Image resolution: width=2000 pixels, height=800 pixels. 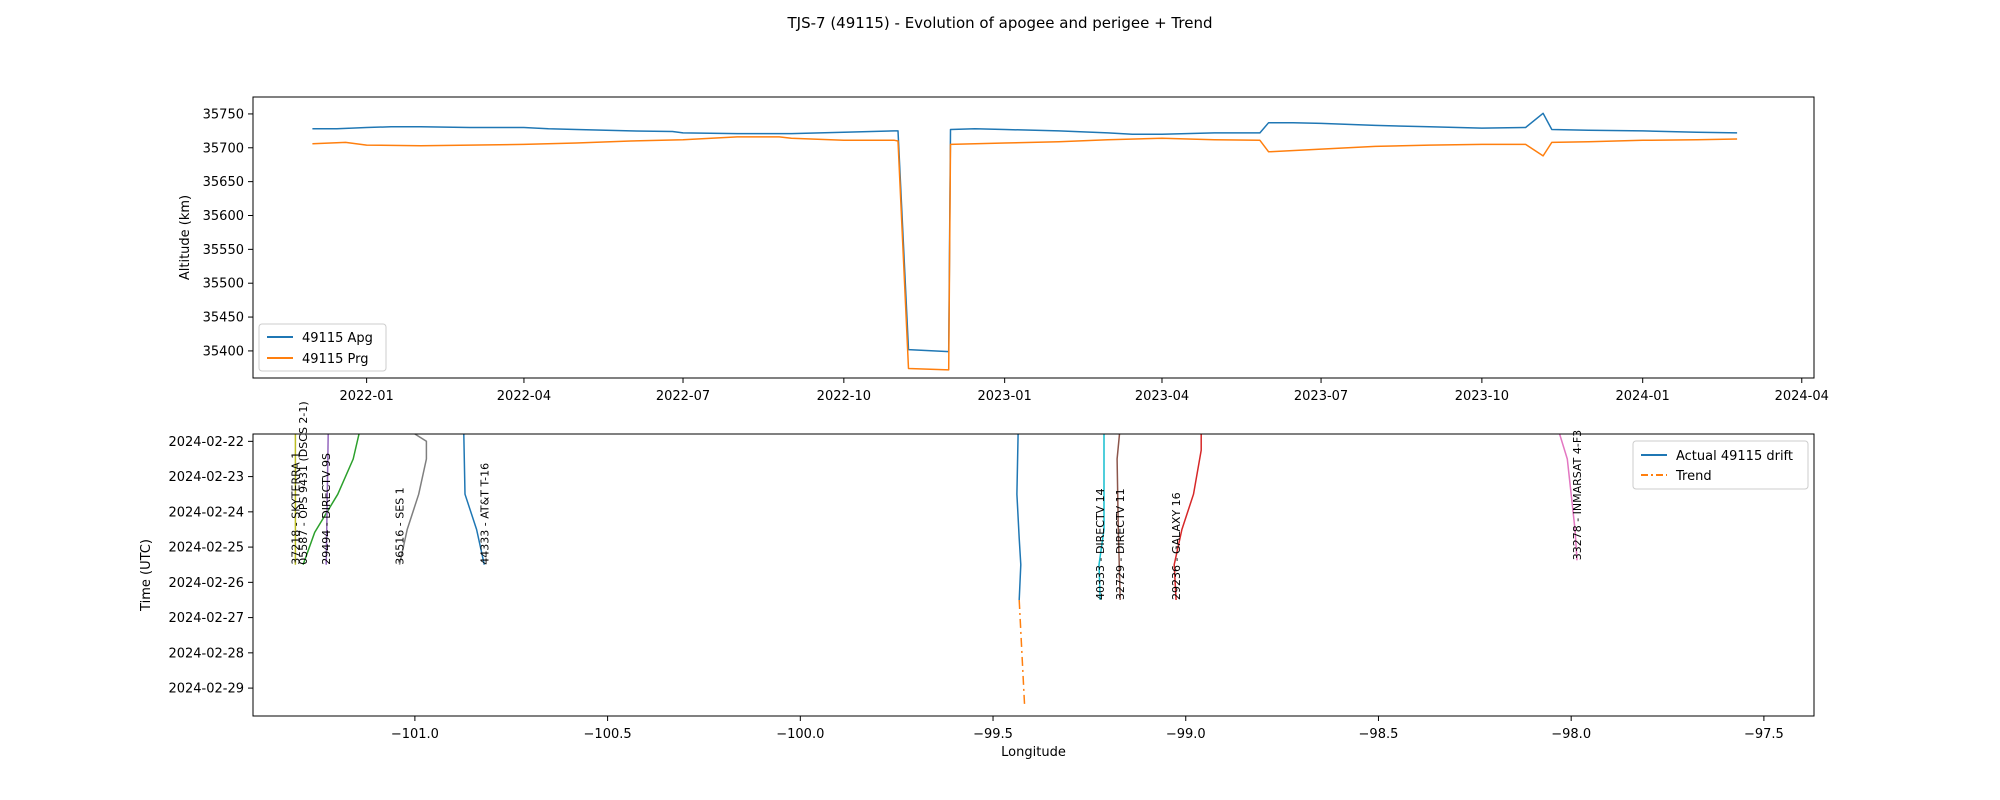 What do you see at coordinates (223, 114) in the screenshot?
I see `y-tick-label: 35750` at bounding box center [223, 114].